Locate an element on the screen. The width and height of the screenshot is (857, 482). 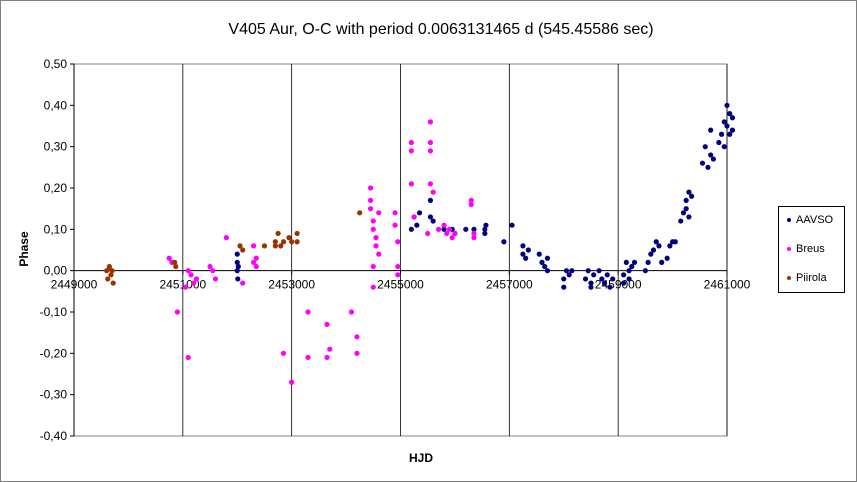
y-tick-label: 0,40 is located at coordinates (56, 105).